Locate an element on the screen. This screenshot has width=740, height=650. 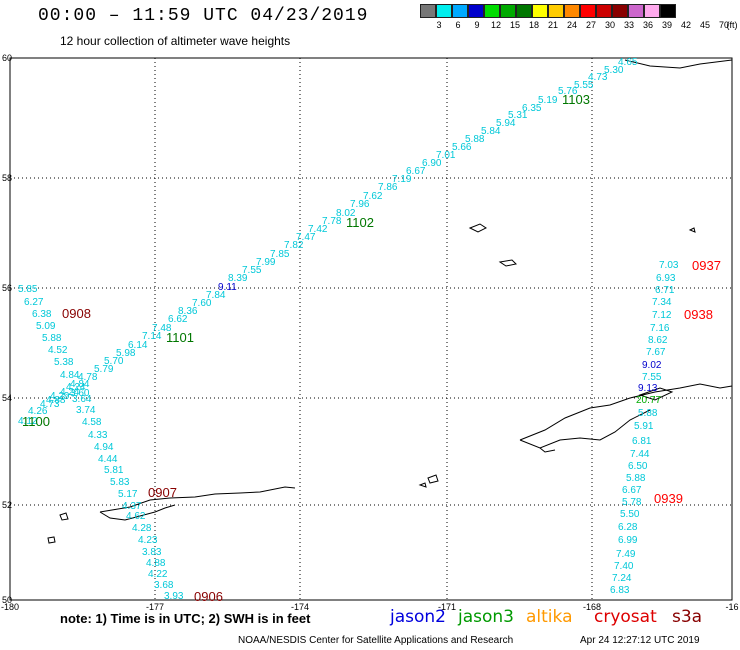
legend-tick-label: 15 is located at coordinates (515, 25).